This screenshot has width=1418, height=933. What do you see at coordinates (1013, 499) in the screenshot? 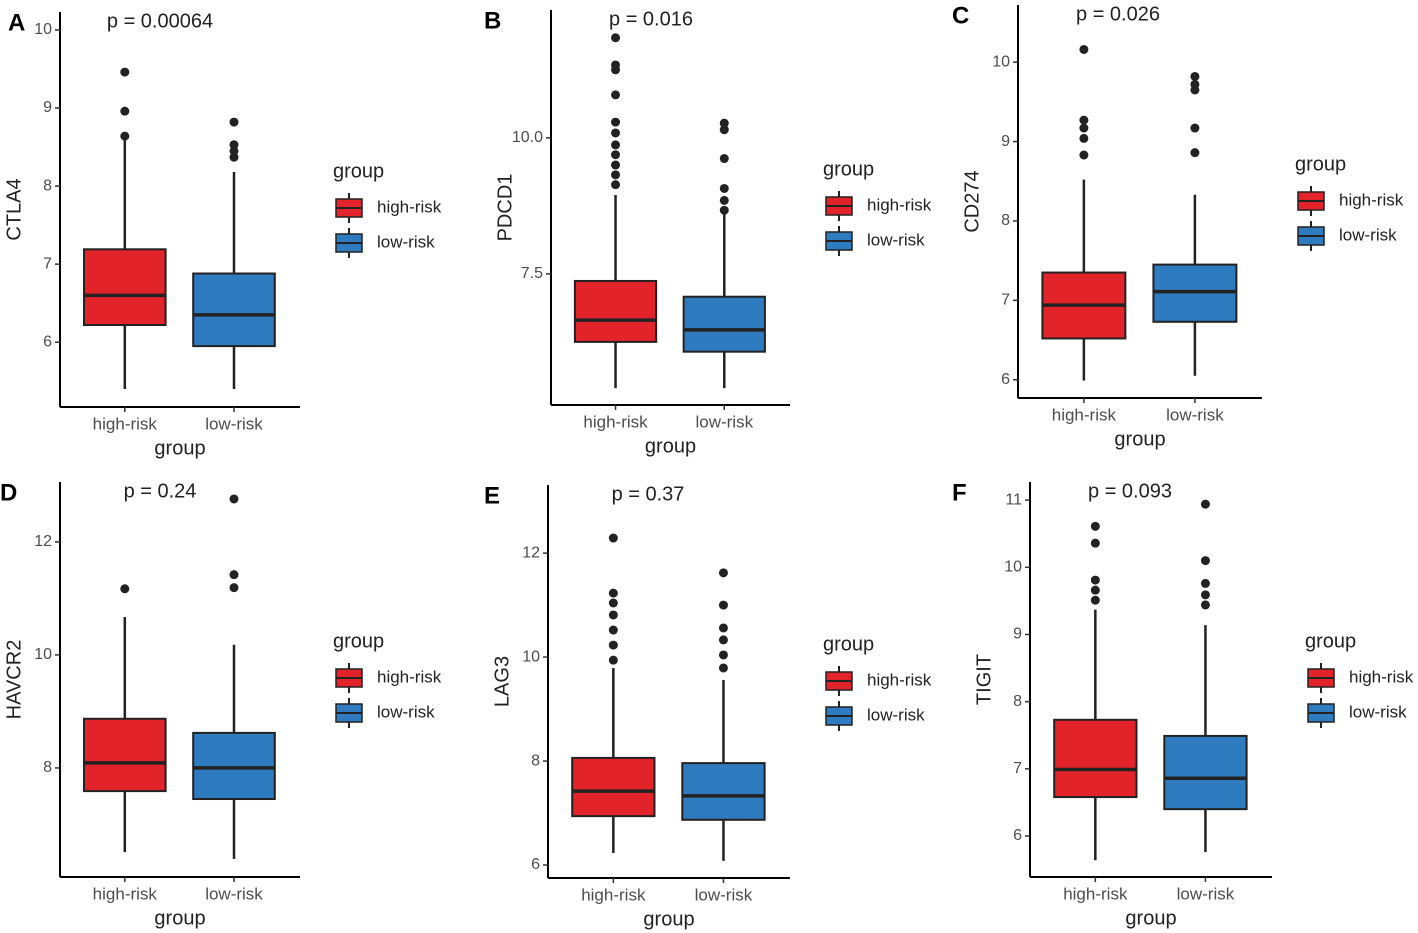
I see `y-tick-label: 11` at bounding box center [1013, 499].